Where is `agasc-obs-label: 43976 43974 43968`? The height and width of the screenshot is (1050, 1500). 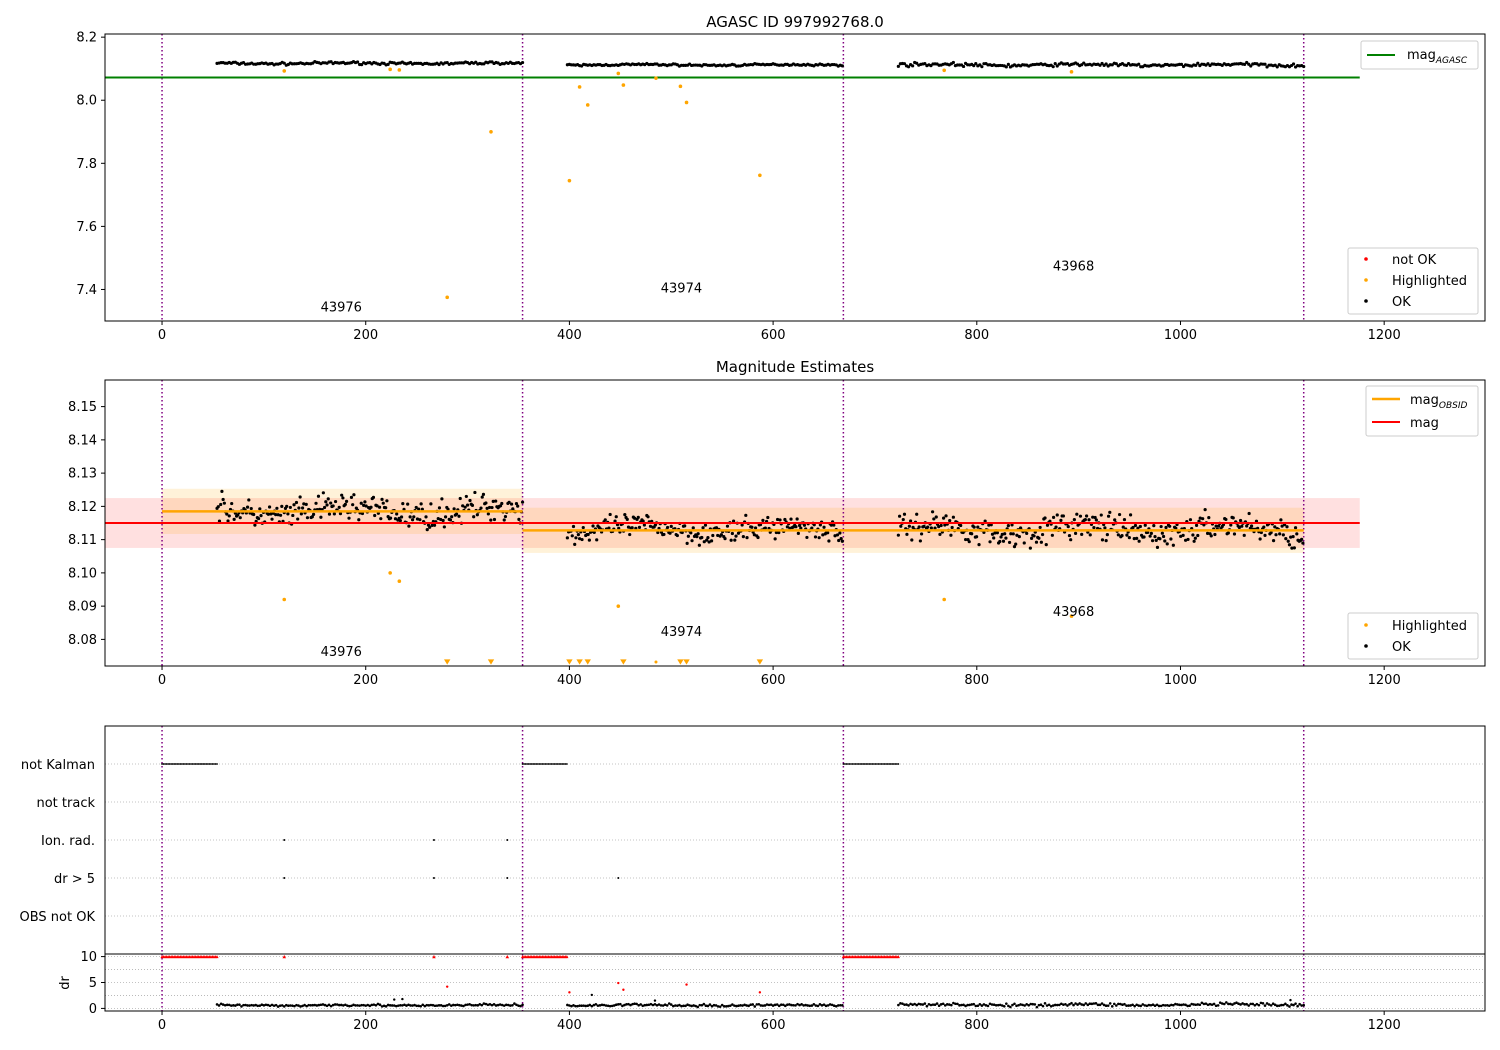 agasc-obs-label: 43976 43974 43968 is located at coordinates (708, 288).